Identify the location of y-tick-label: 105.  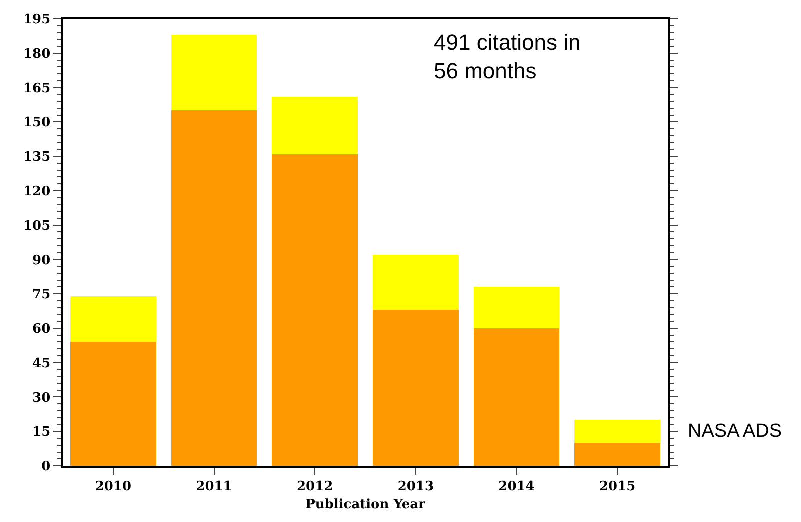
(37, 226).